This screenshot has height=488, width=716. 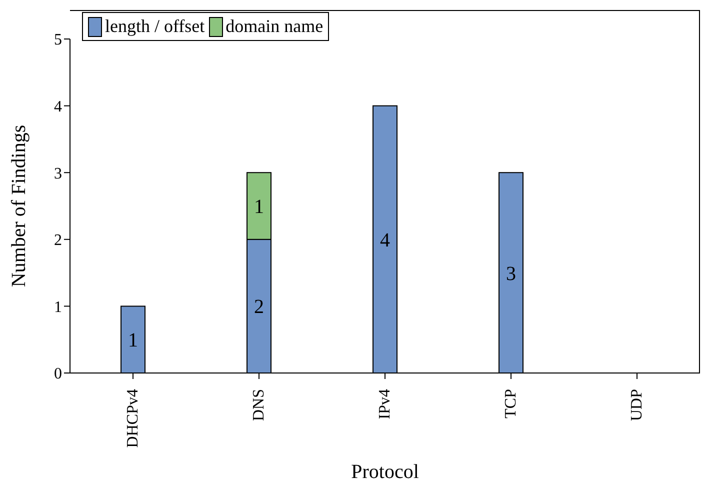 What do you see at coordinates (275, 26) in the screenshot?
I see `legend-label: domain name` at bounding box center [275, 26].